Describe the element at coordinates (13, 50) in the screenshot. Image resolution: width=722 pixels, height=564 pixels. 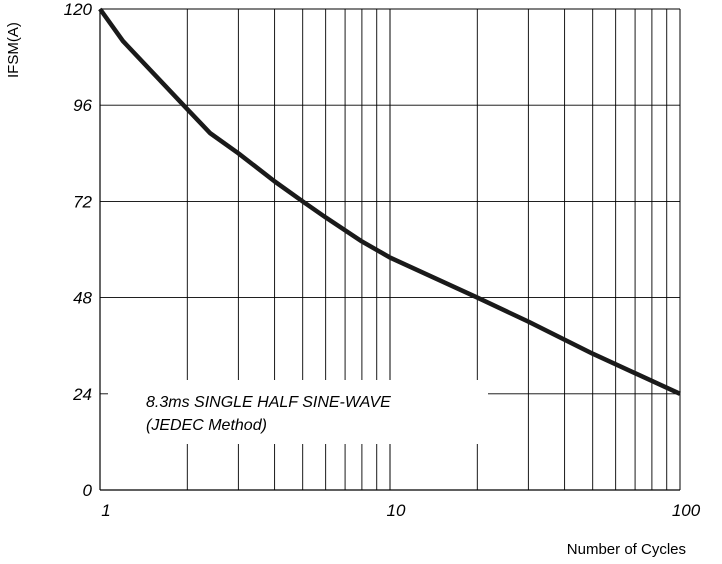
I see `y-axis-label: IFSM(A)` at that location.